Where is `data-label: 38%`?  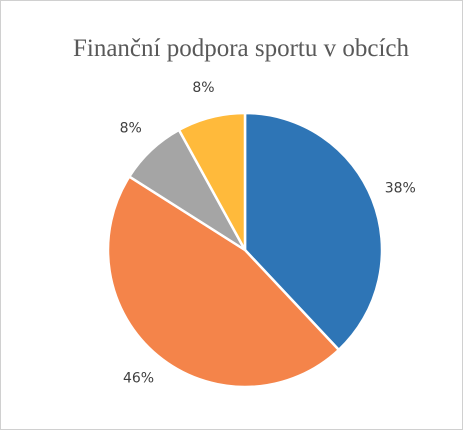
data-label: 38% is located at coordinates (400, 189).